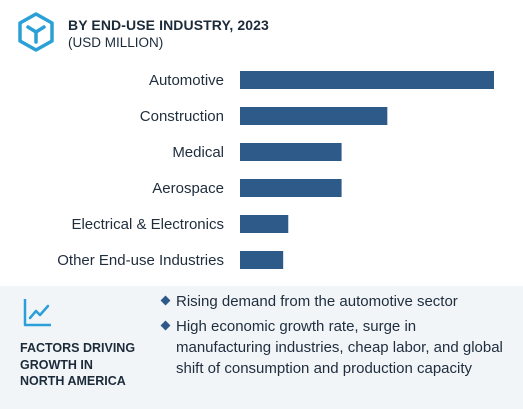 This screenshot has width=523, height=409. Describe the element at coordinates (186, 80) in the screenshot. I see `category-label: Automotive` at that location.